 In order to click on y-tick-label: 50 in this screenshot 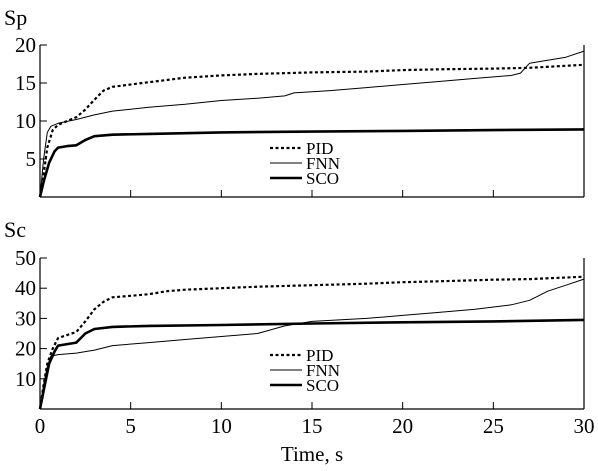, I will do `click(25, 258)`.